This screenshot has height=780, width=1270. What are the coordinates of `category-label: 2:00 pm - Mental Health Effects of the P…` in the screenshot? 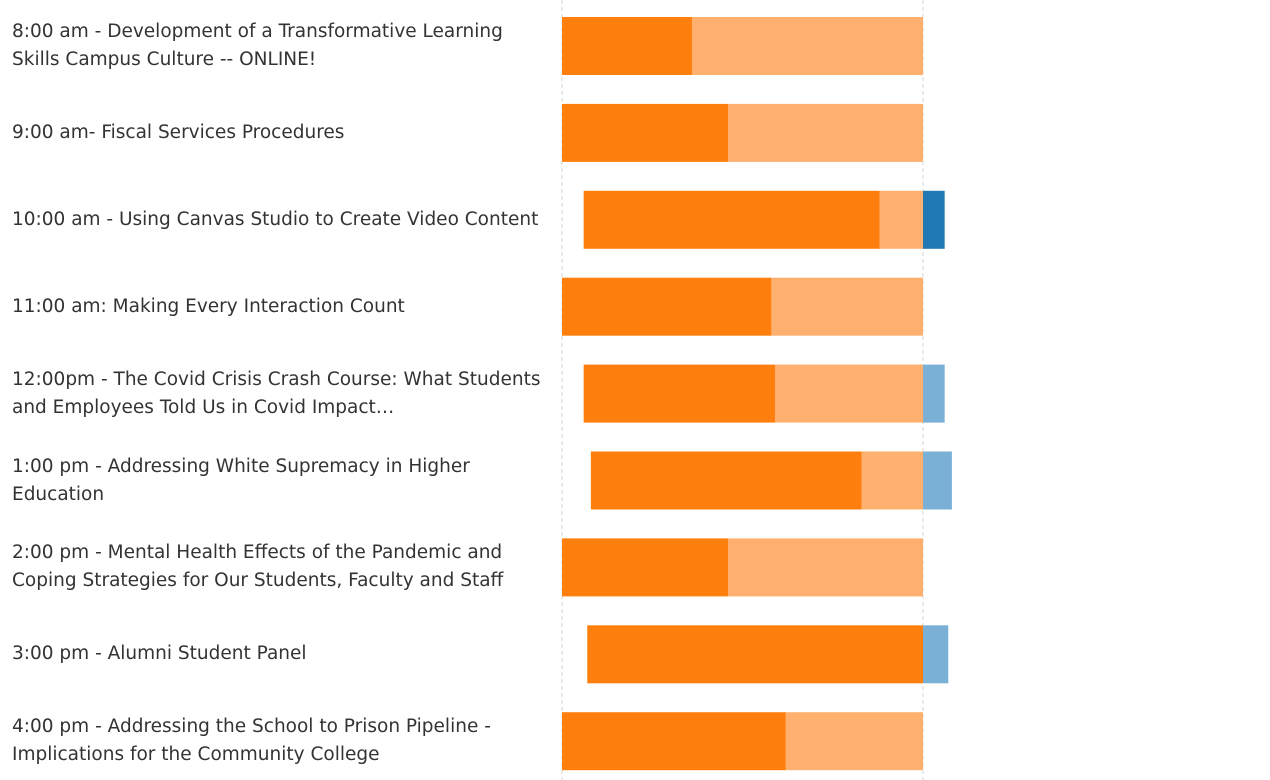 It's located at (258, 567).